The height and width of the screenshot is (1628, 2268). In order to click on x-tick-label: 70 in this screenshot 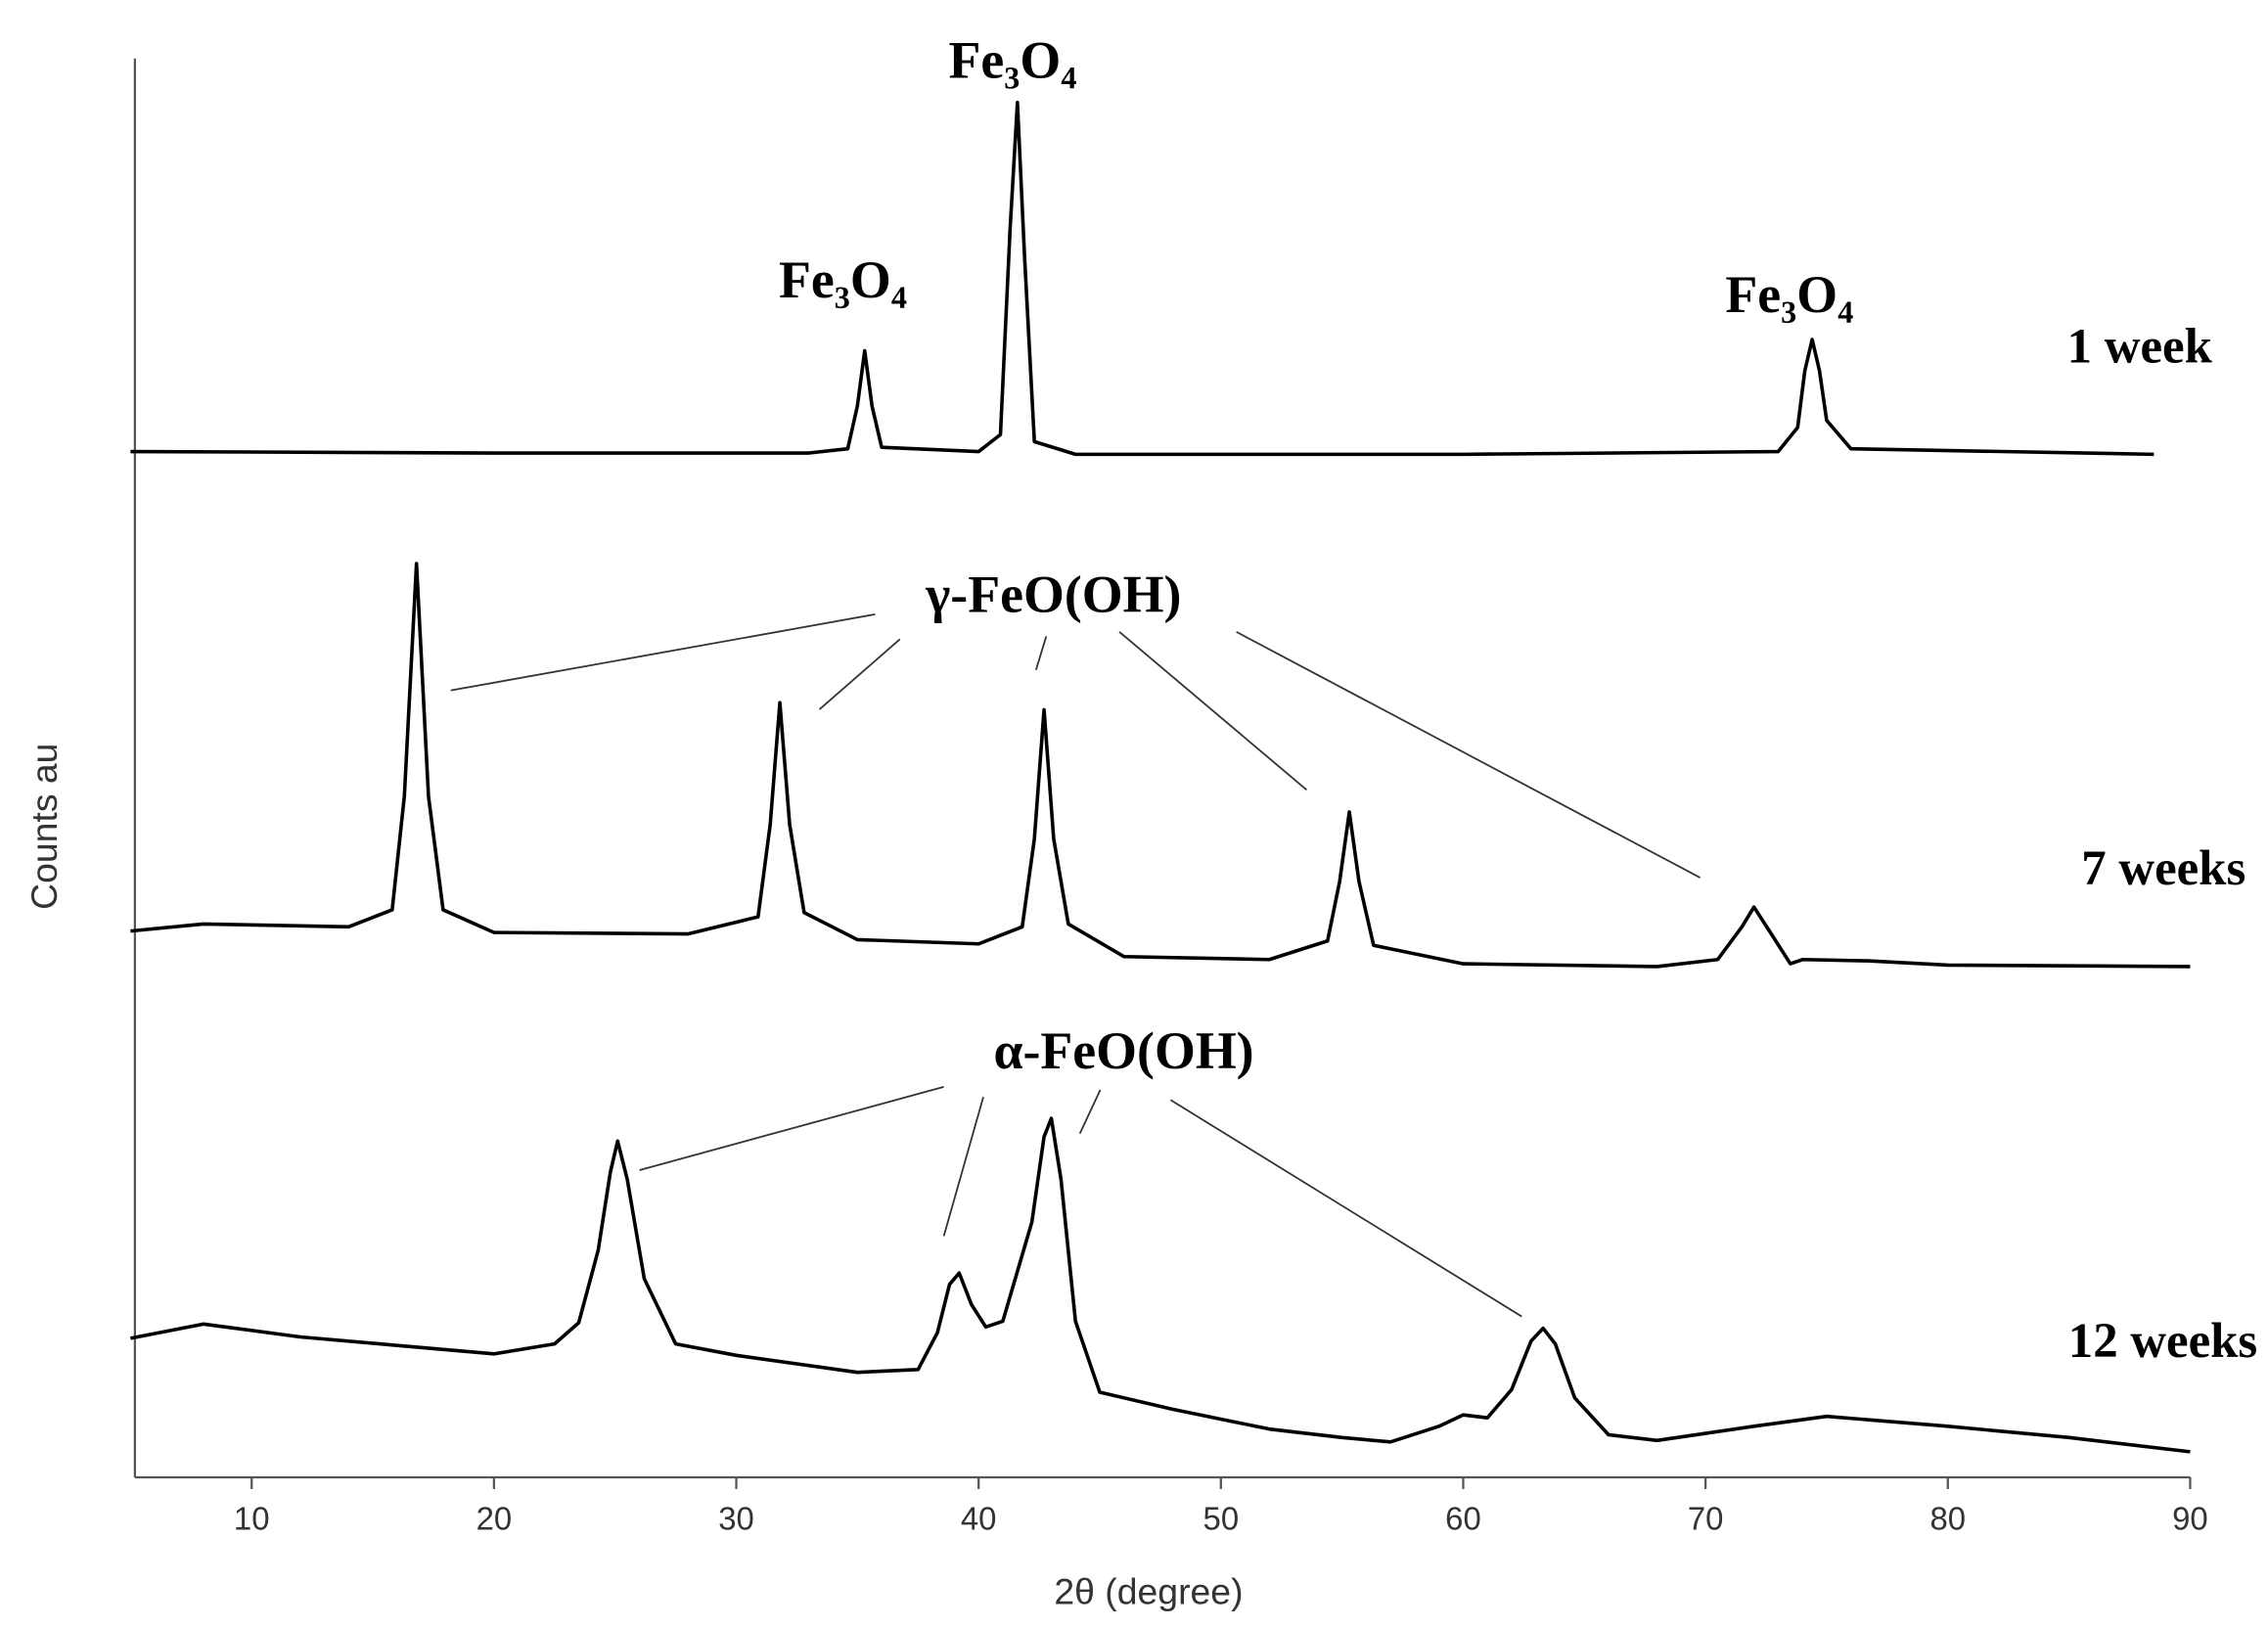, I will do `click(1706, 1519)`.